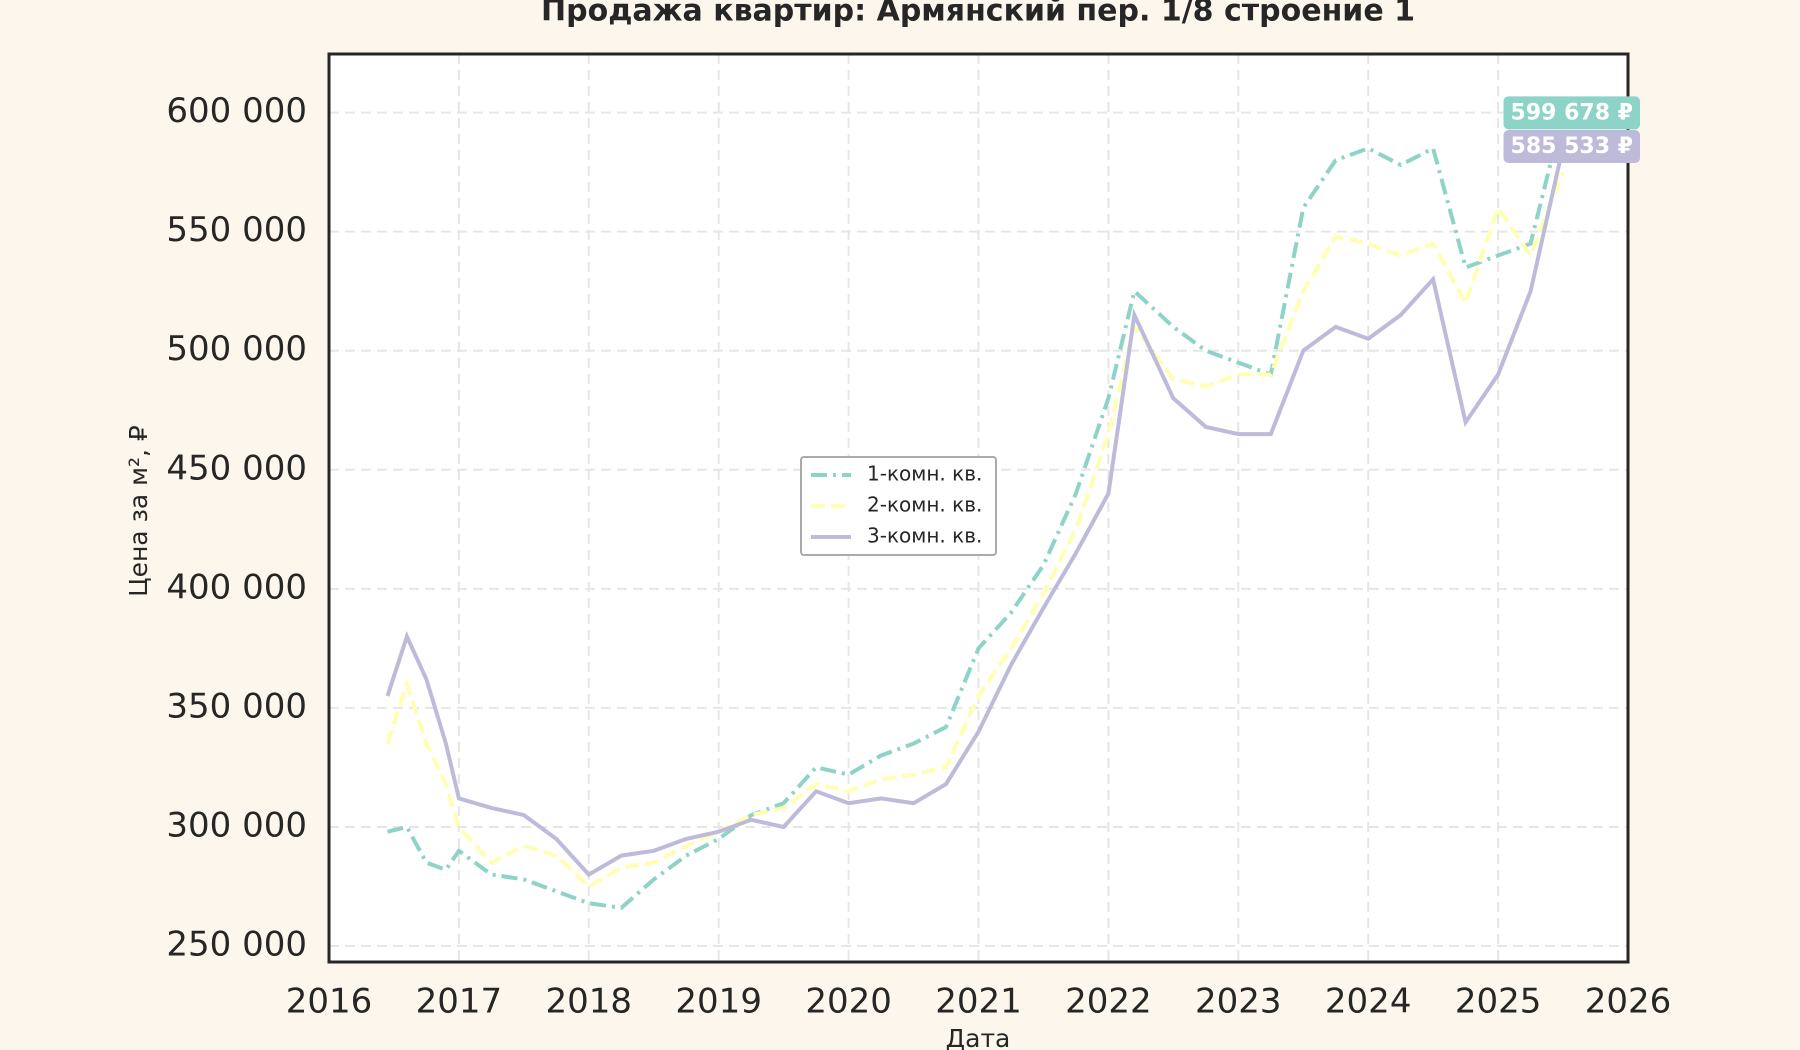 This screenshot has width=1800, height=1050. I want to click on x-tick-label: 2021, so click(978, 1002).